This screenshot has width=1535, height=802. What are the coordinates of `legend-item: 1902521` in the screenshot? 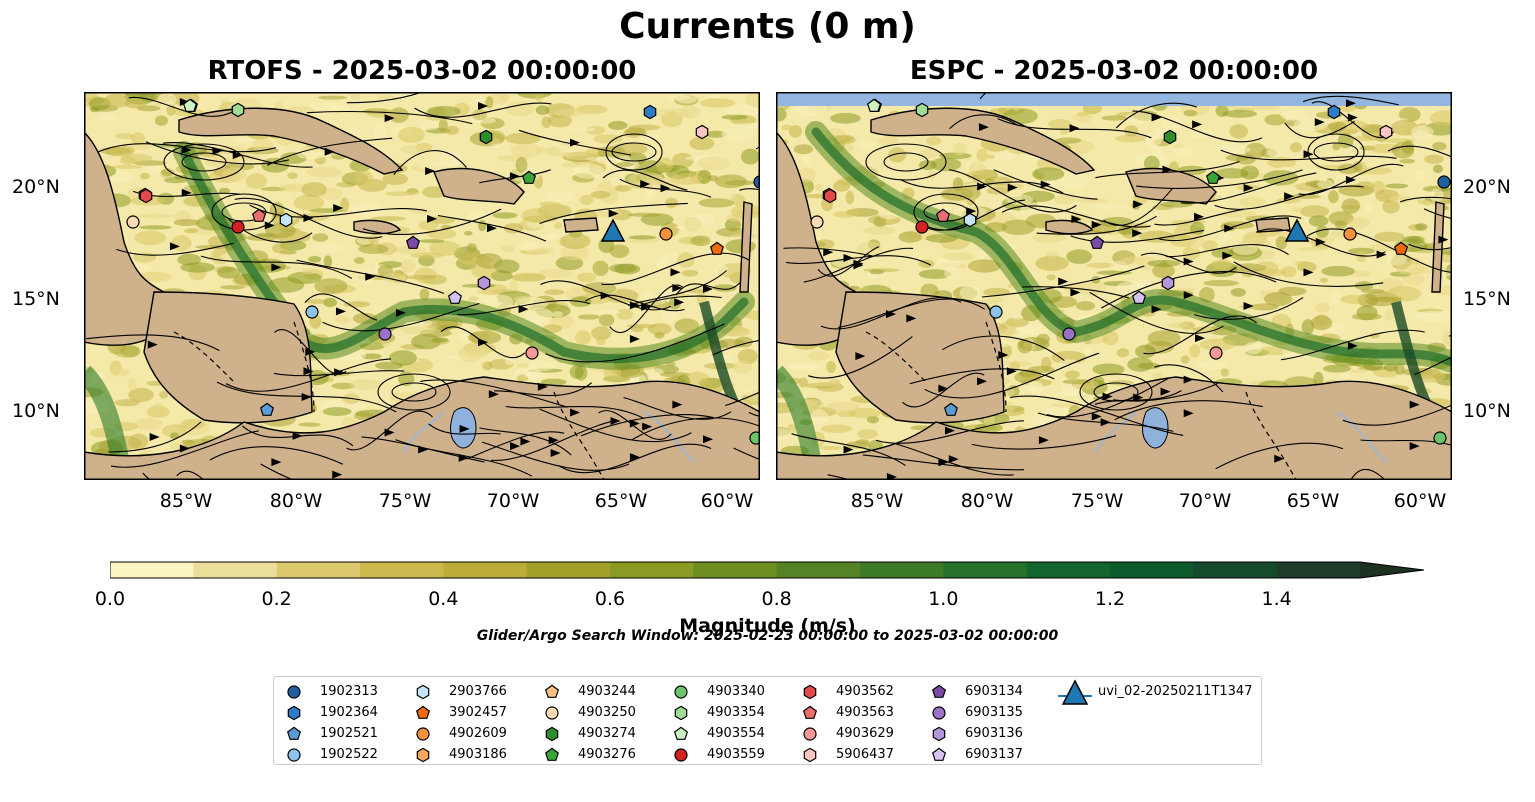 It's located at (331, 733).